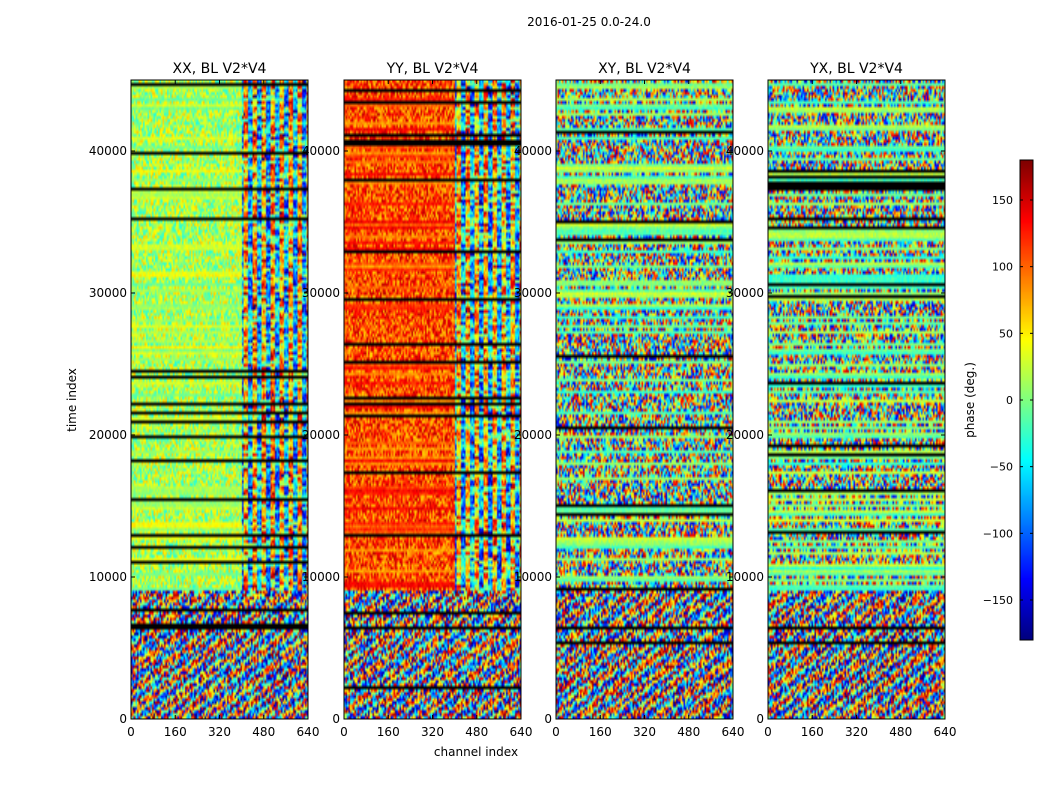 The height and width of the screenshot is (800, 1050). Describe the element at coordinates (856, 69) in the screenshot. I see `panel-title: YX, BL V2*V4` at that location.